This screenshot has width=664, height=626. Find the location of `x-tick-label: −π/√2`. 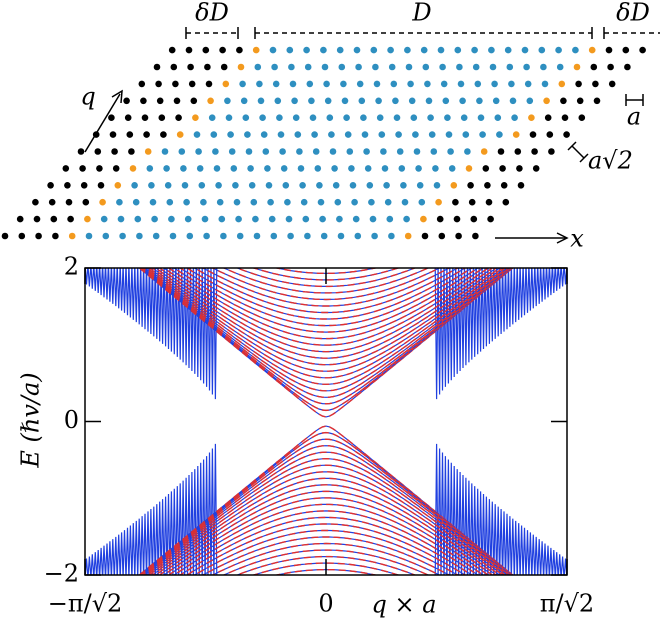

x-tick-label: −π/√2 is located at coordinates (85, 604).